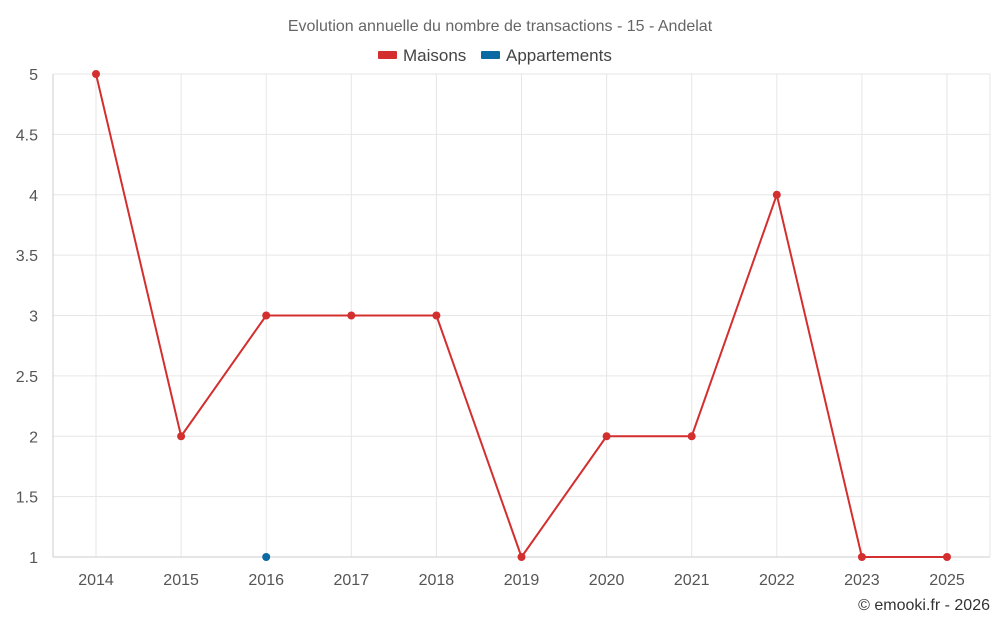 Image resolution: width=1000 pixels, height=625 pixels. Describe the element at coordinates (33, 558) in the screenshot. I see `y-tick-label: 1` at that location.